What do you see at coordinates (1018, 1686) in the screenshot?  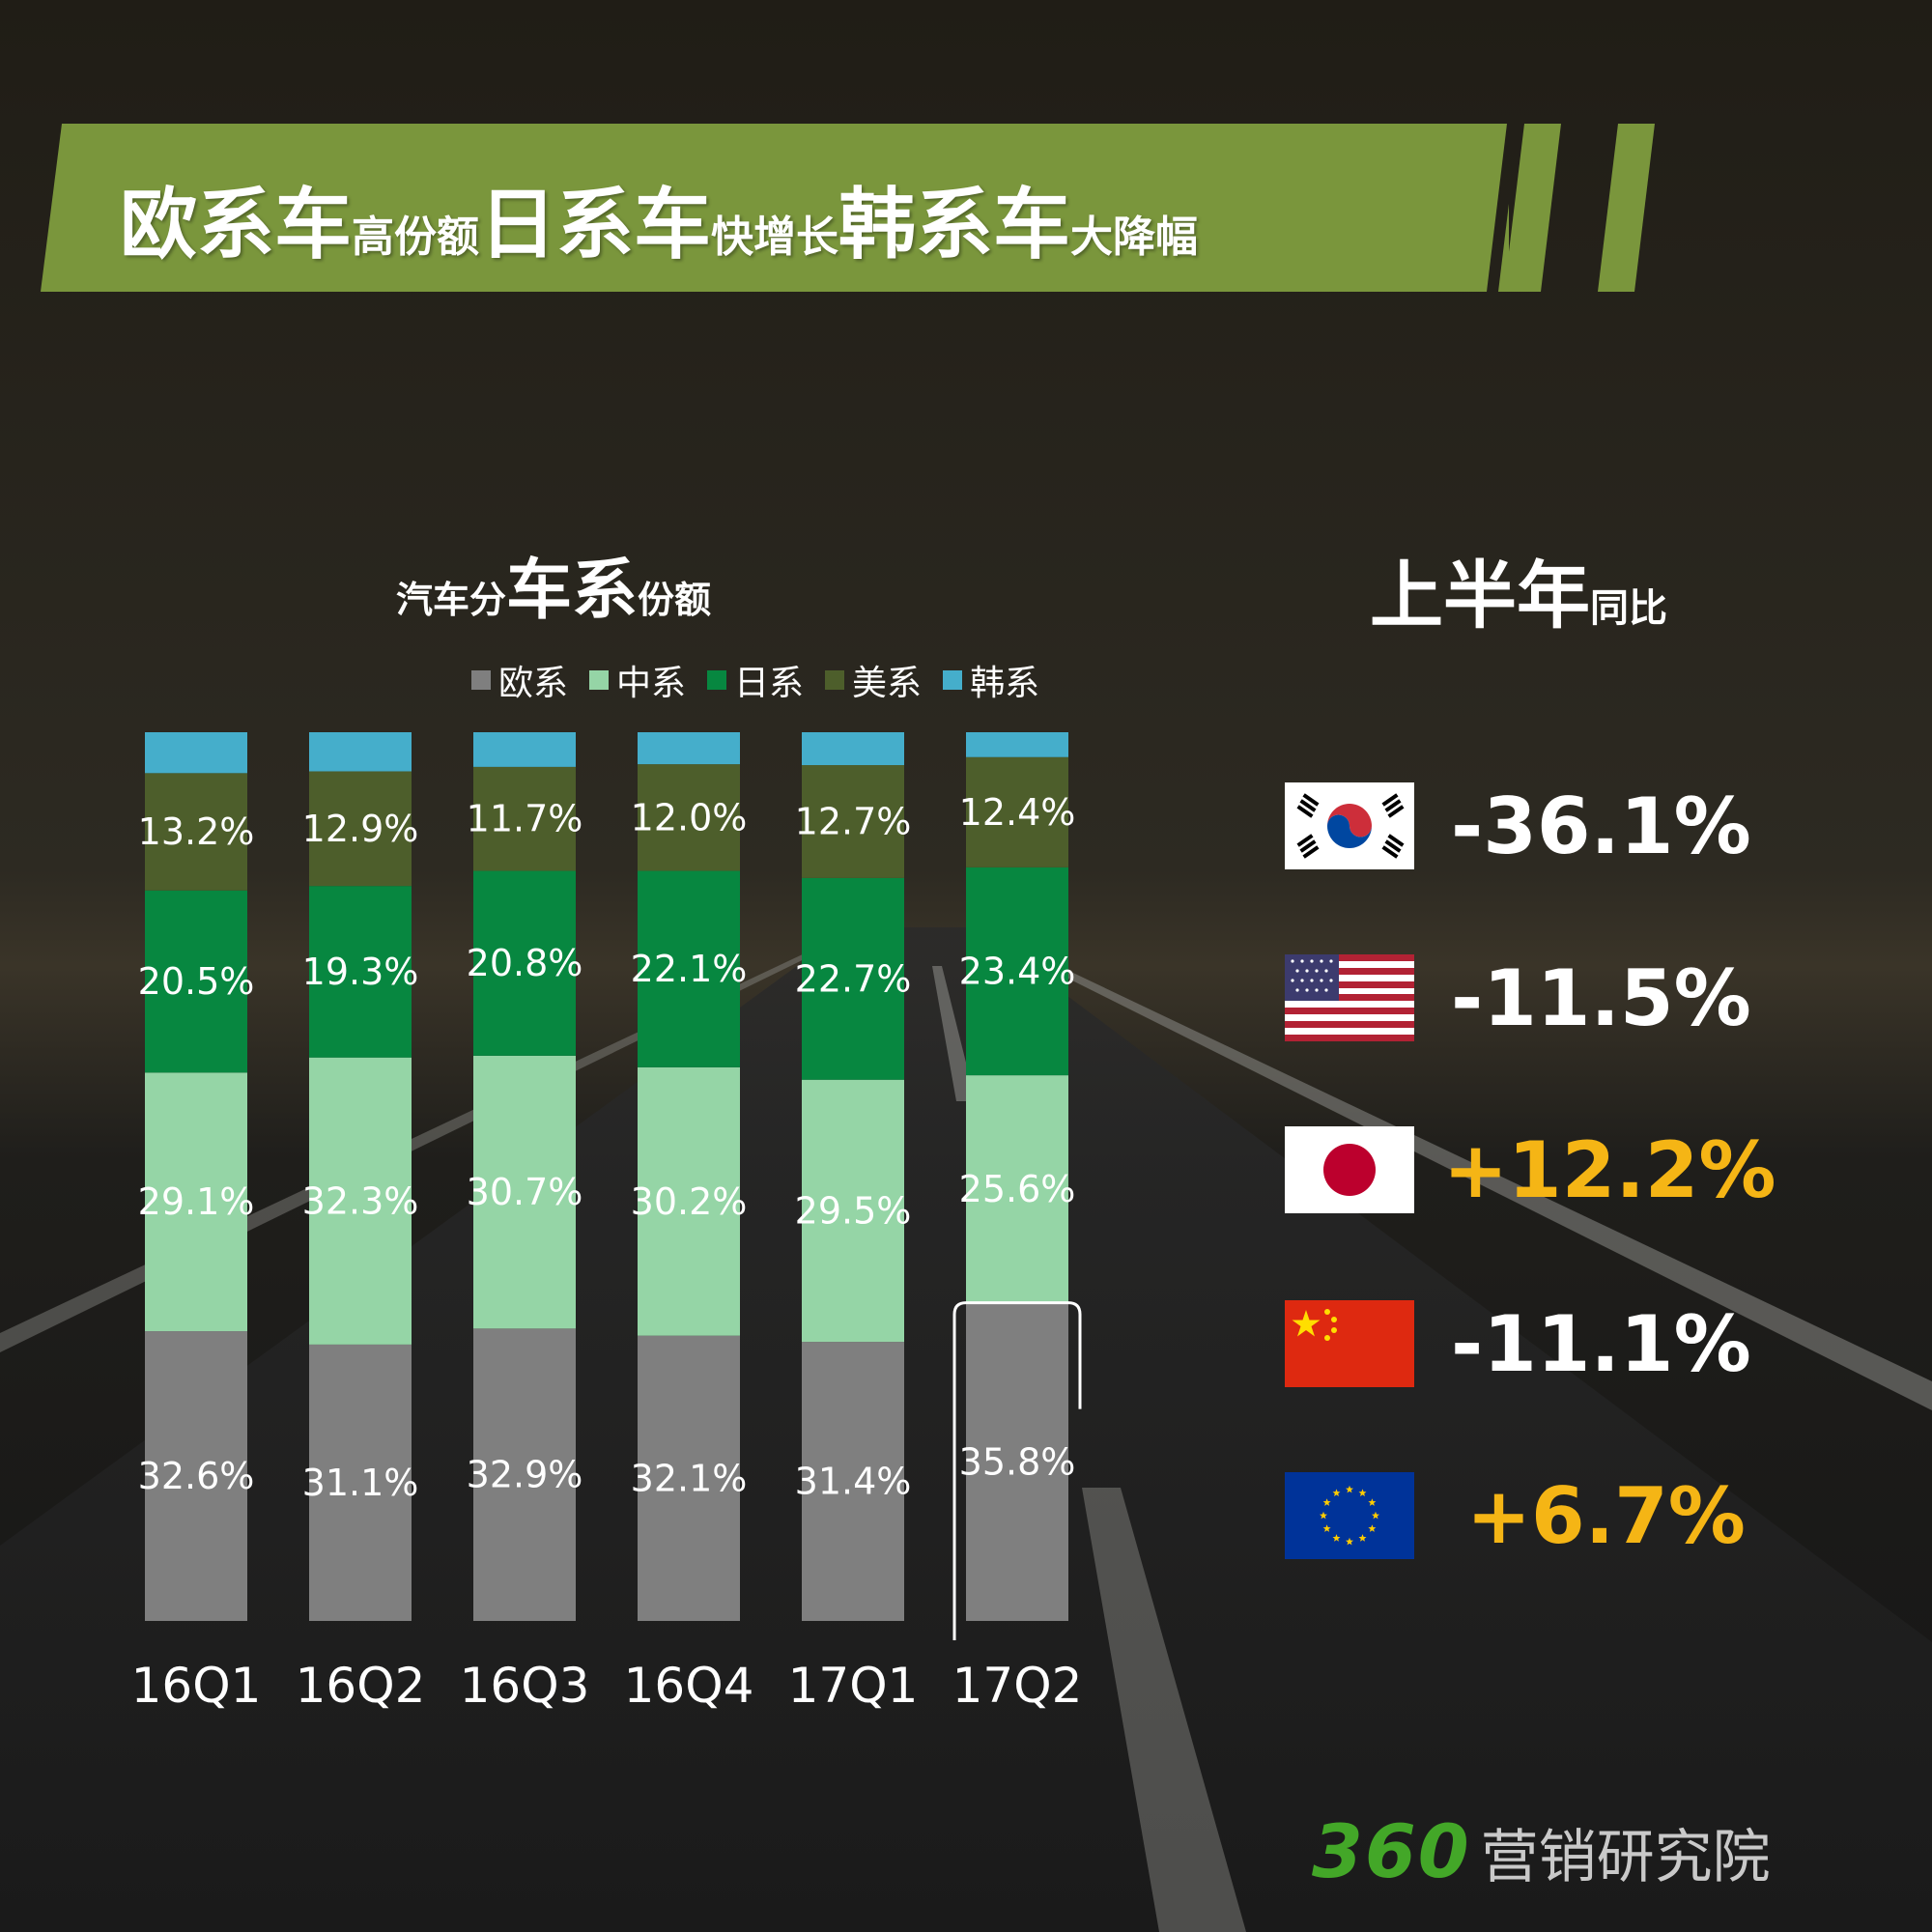 I see `x-tick-label: 17Q2` at bounding box center [1018, 1686].